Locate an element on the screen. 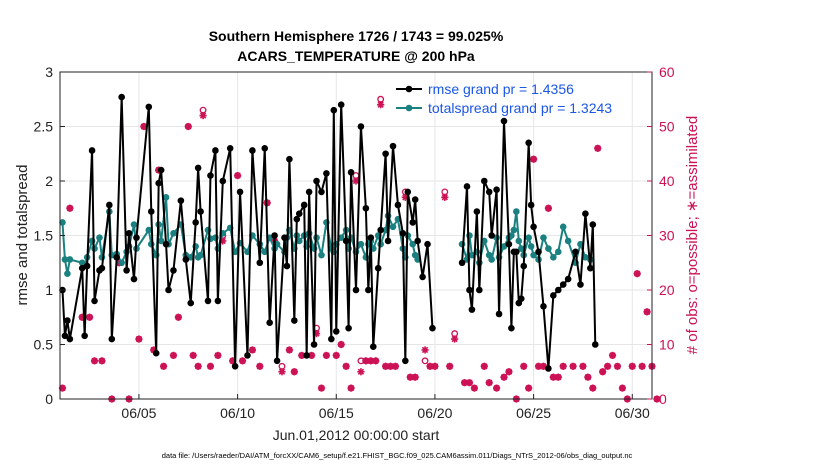 The height and width of the screenshot is (470, 830). legend-spread-label: totalspread grand pr = 1.3243 is located at coordinates (520, 108).